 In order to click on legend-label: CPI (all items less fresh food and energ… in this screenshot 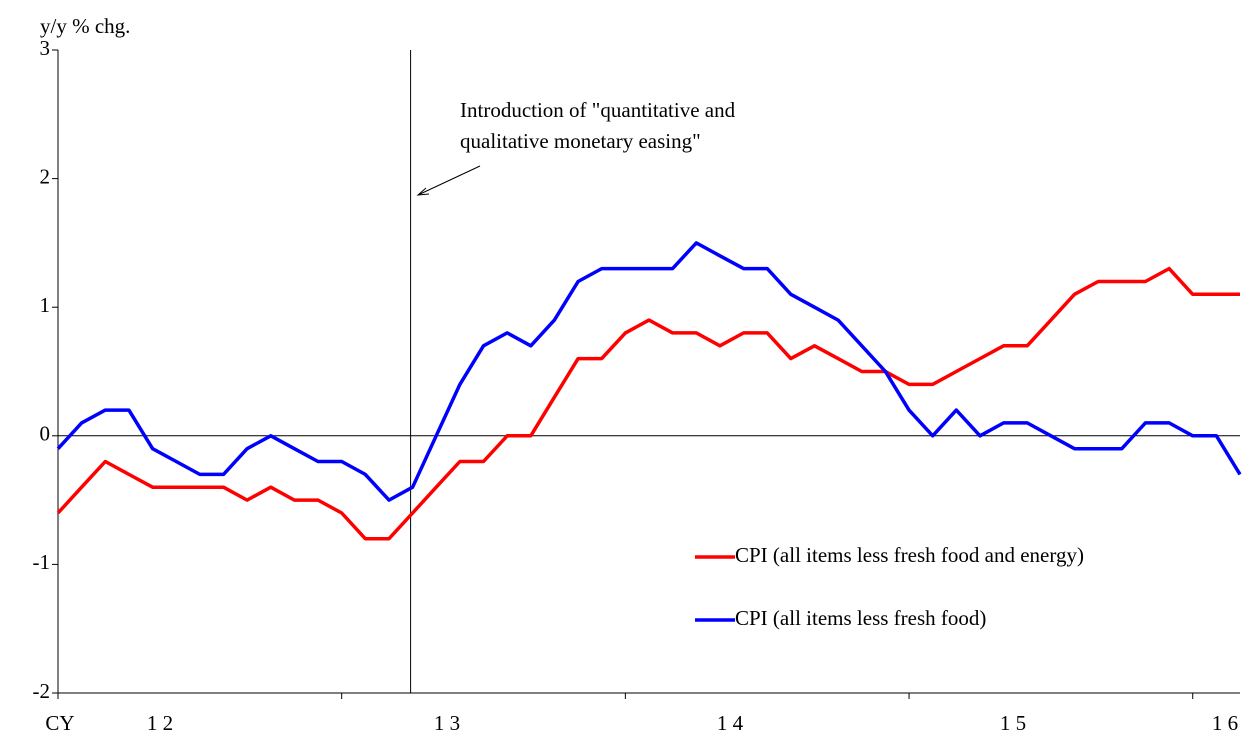, I will do `click(909, 555)`.